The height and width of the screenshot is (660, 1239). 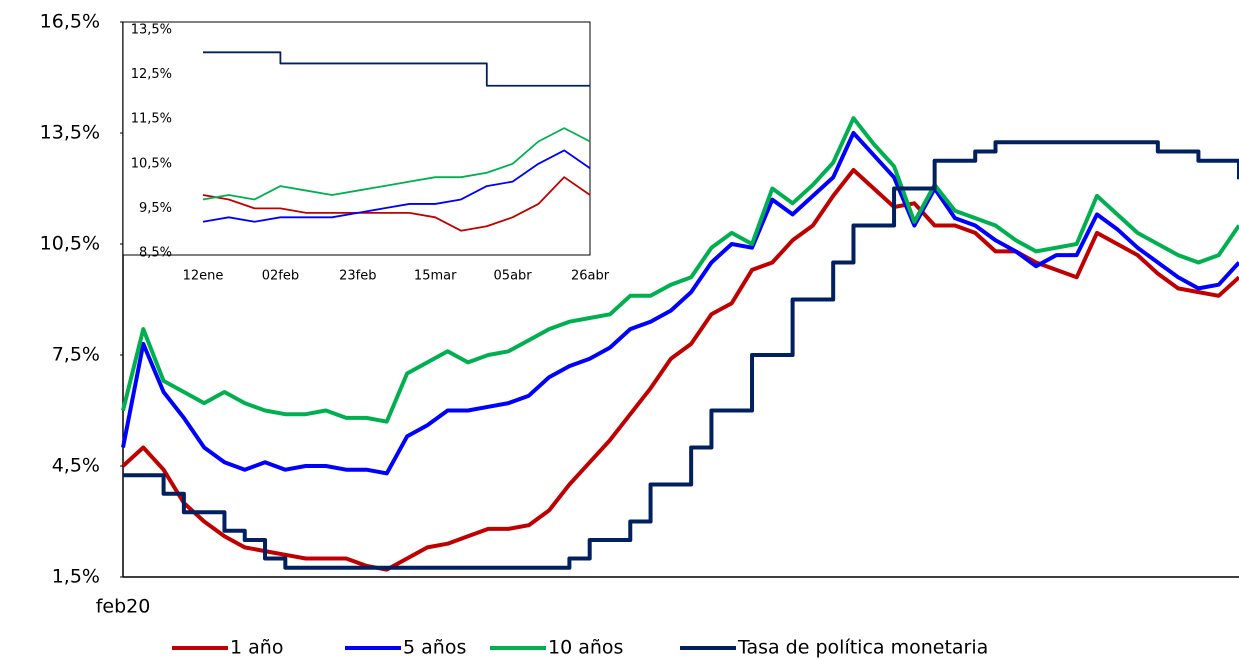 I want to click on legend-label: 5 años, so click(x=434, y=648).